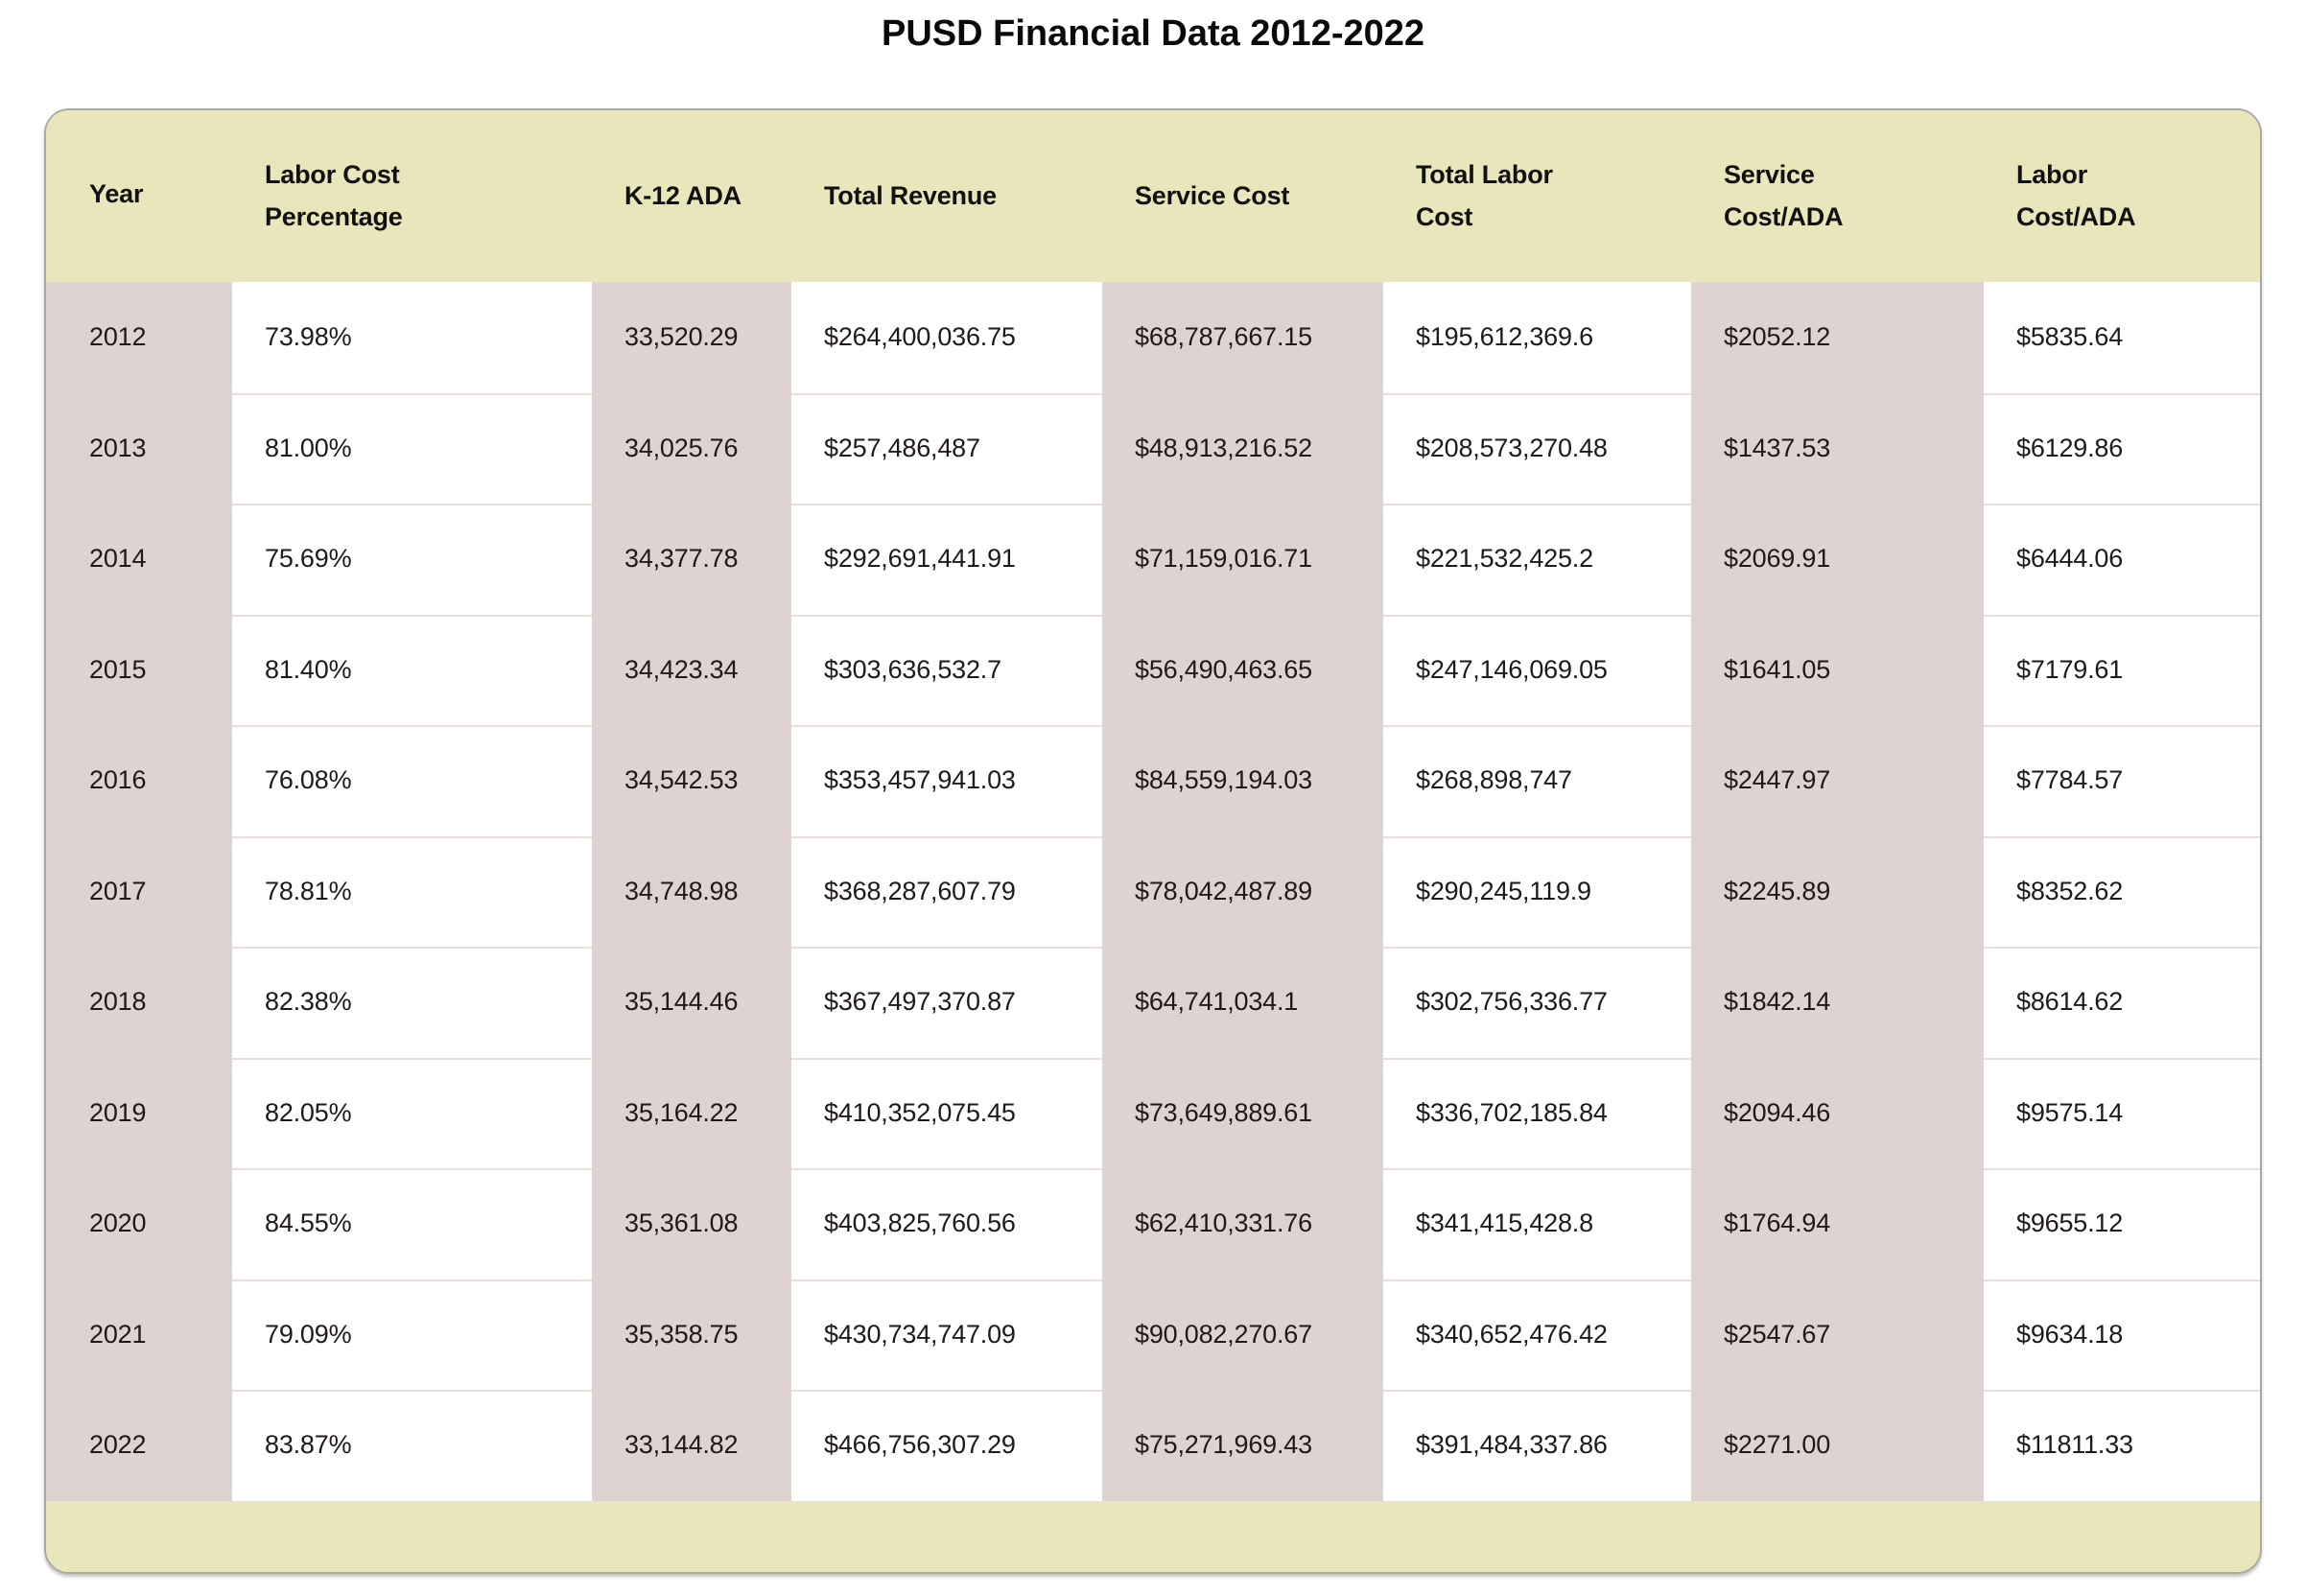 The height and width of the screenshot is (1596, 2306). Describe the element at coordinates (692, 1002) in the screenshot. I see `table-cell: 35,144.46` at that location.